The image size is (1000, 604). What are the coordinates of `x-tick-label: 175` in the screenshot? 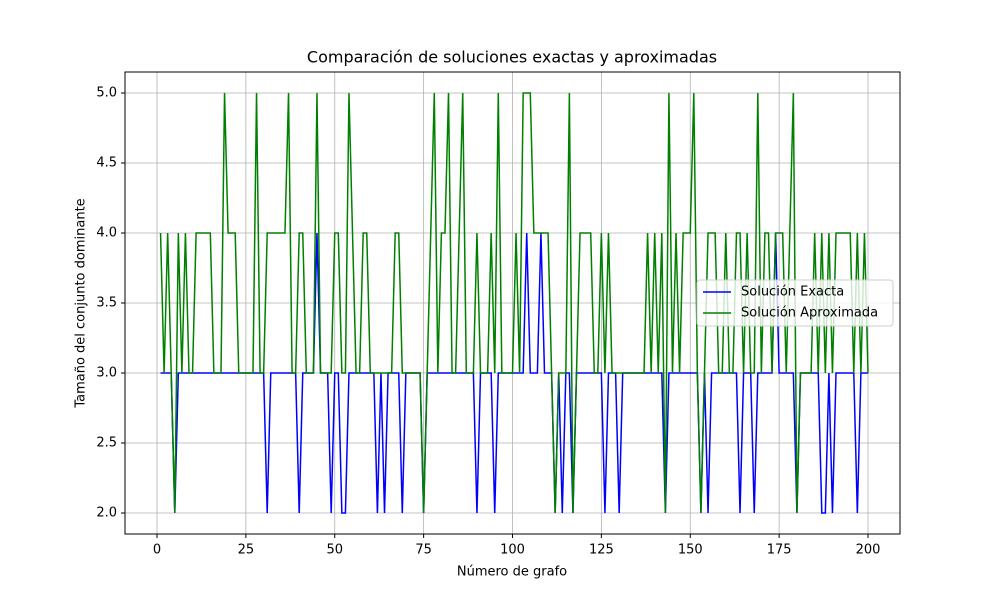 It's located at (779, 550).